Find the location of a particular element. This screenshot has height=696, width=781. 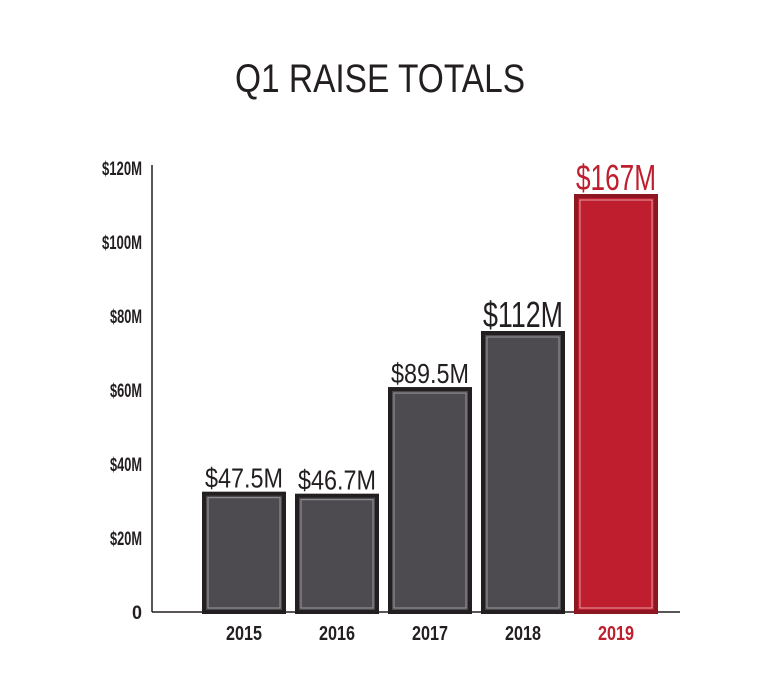

bar-2019: $167M 2019 is located at coordinates (616, 401).